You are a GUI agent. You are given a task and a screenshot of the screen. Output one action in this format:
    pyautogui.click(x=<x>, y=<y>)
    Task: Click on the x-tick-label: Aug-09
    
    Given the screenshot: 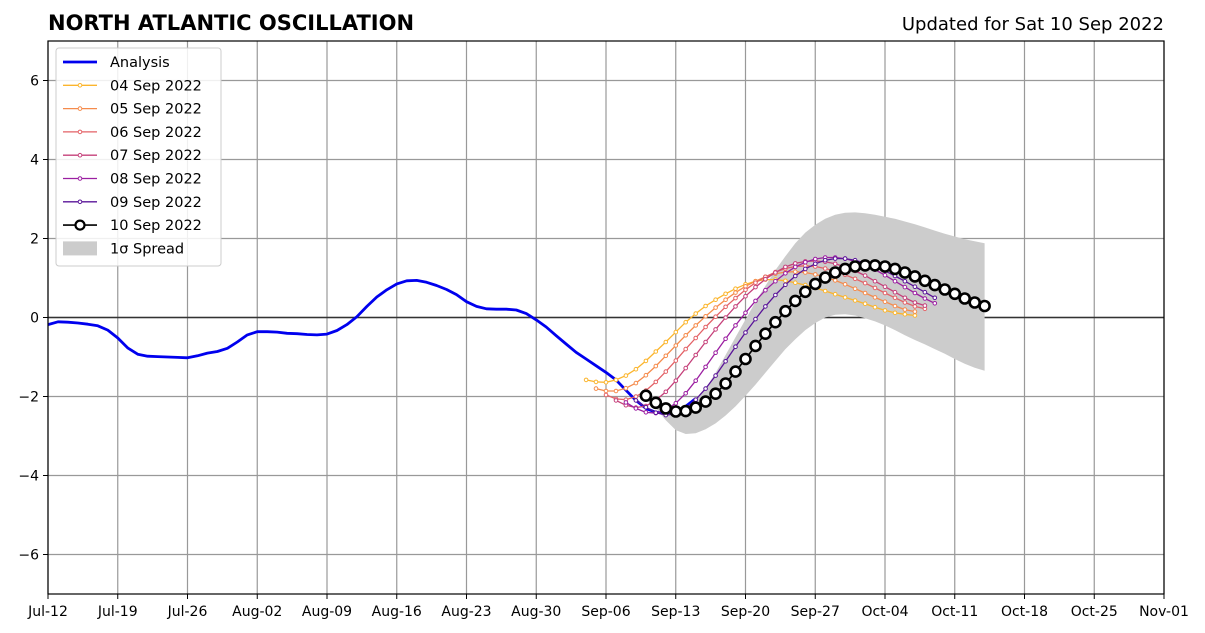 What is the action you would take?
    pyautogui.click(x=327, y=612)
    